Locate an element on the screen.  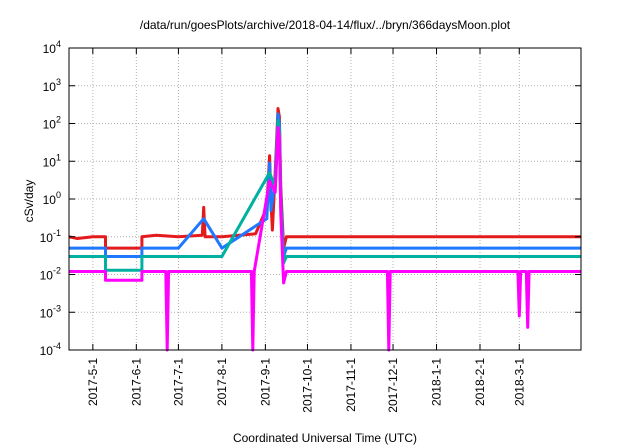
y-tick-label: 10² is located at coordinates (52, 123).